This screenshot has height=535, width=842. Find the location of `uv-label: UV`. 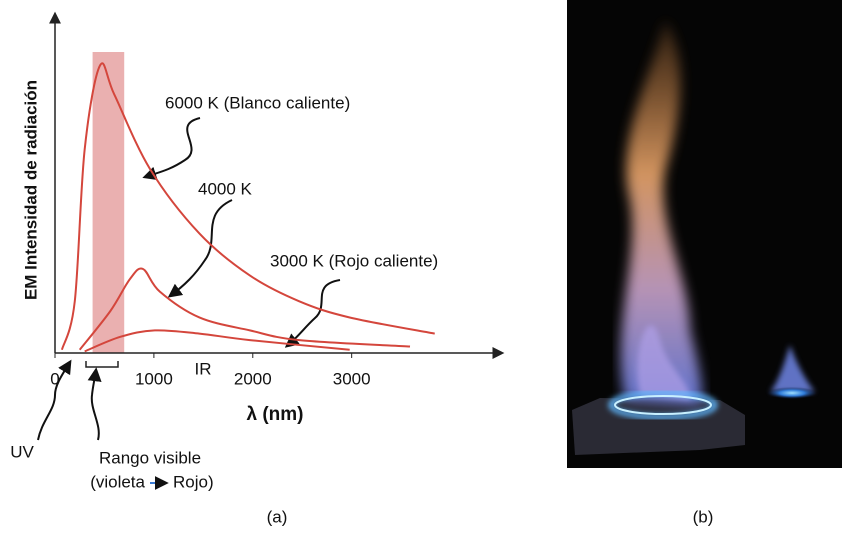

uv-label: UV is located at coordinates (22, 451).